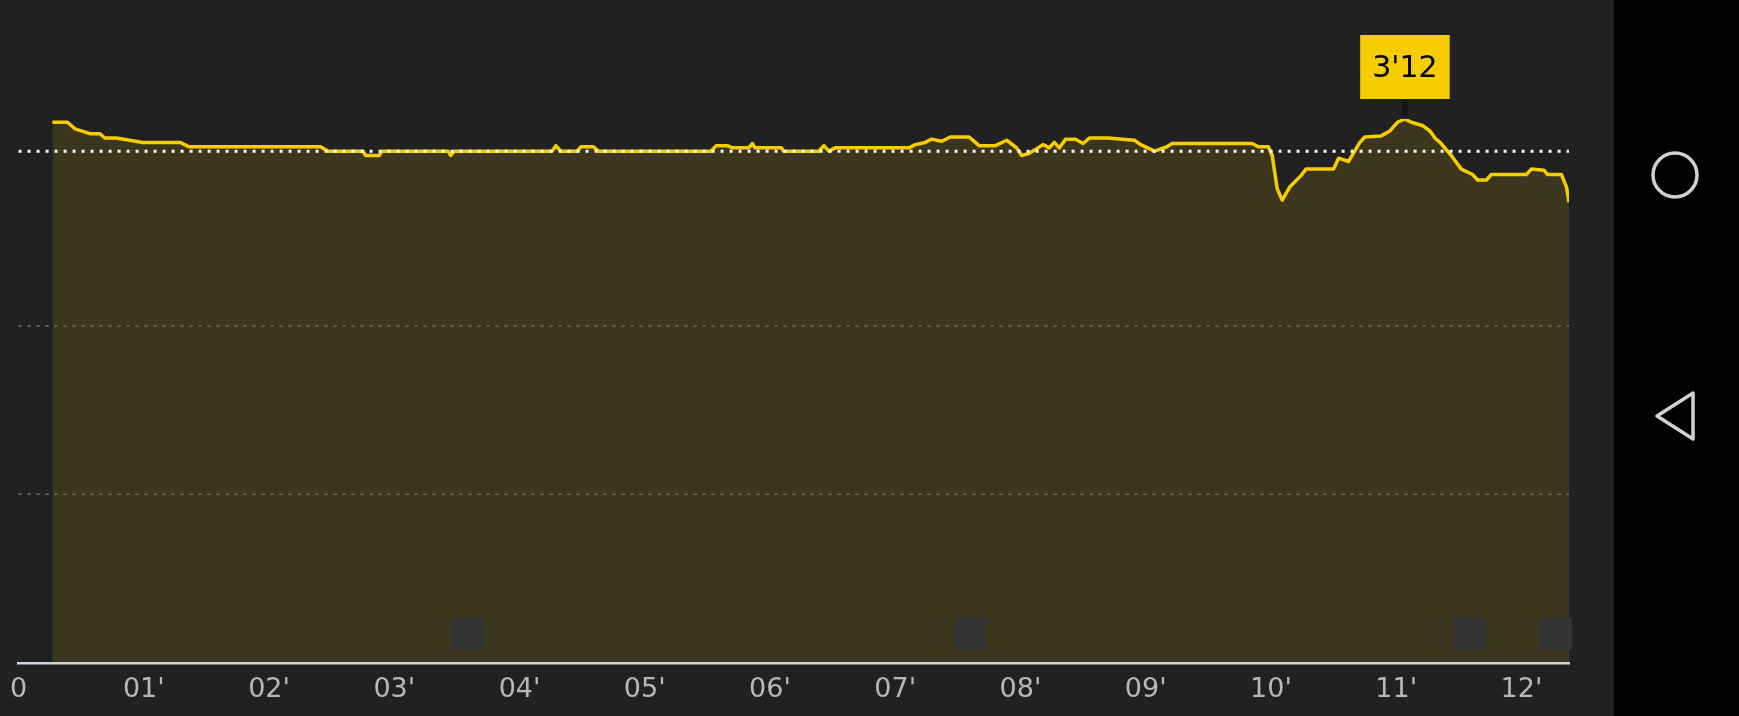 The height and width of the screenshot is (716, 1739). I want to click on x-tick-label: 08', so click(1020, 687).